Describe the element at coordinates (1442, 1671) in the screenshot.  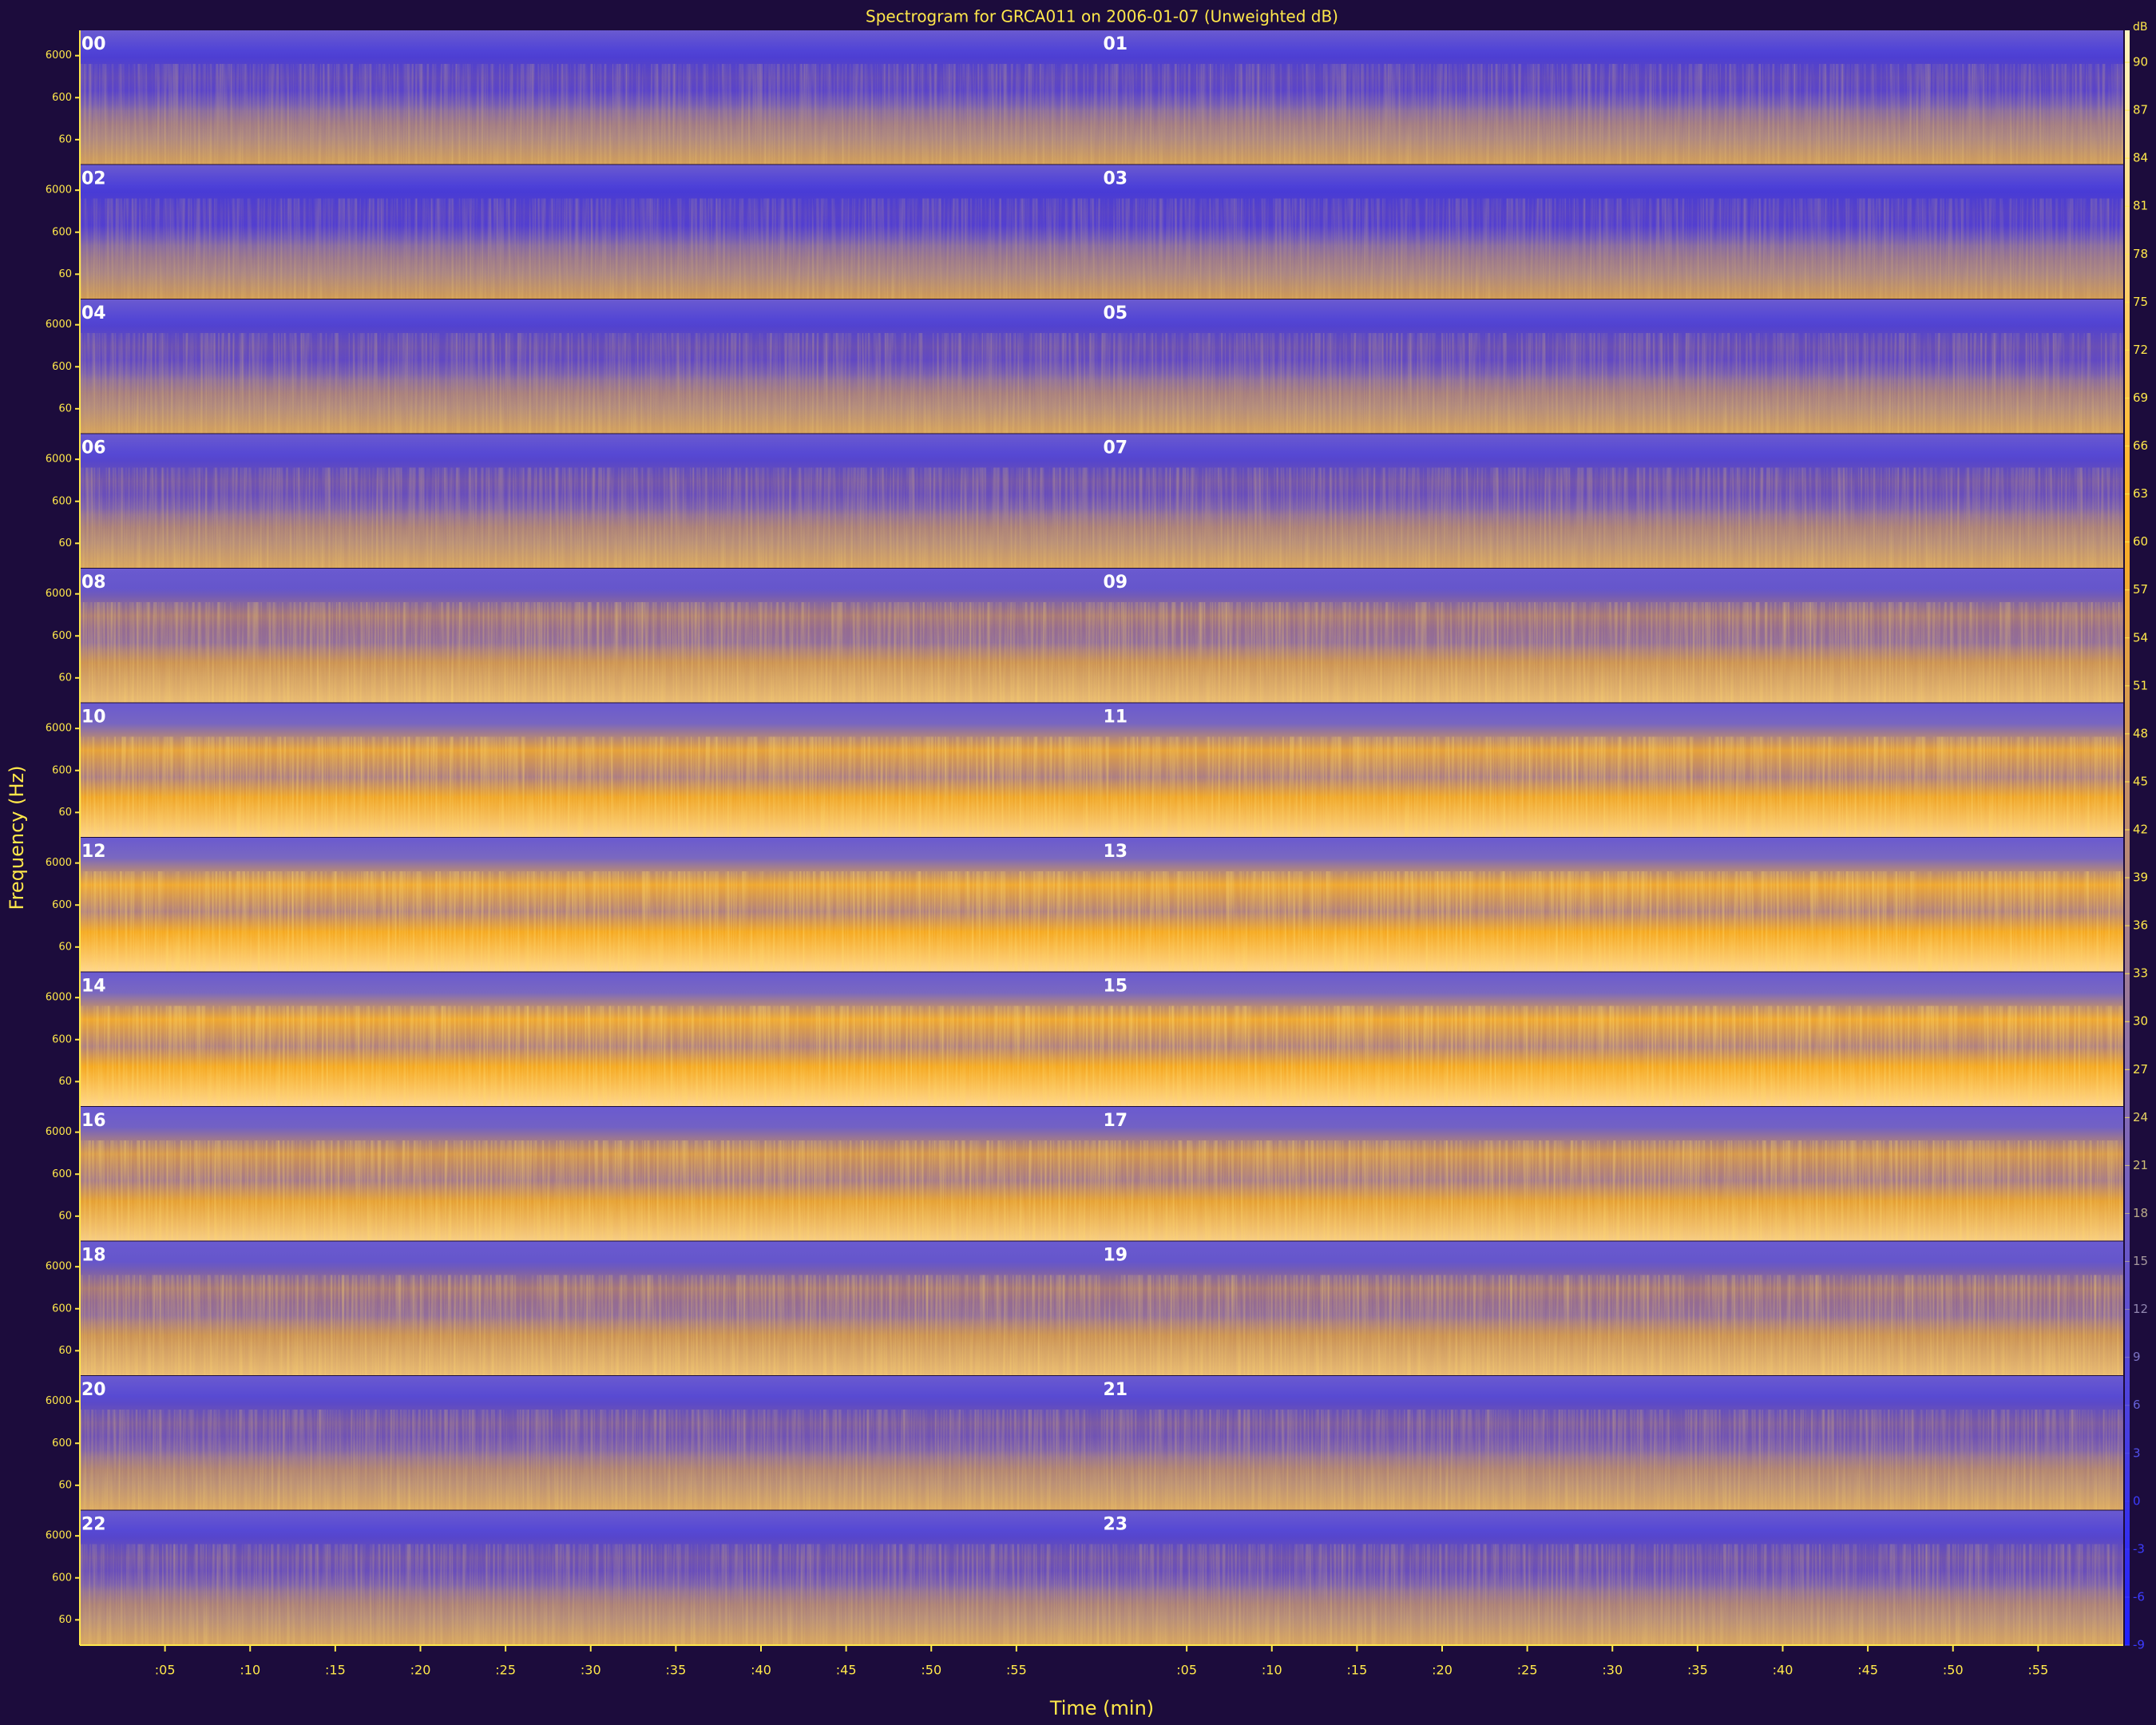
I see `x-tick-label: :20` at that location.